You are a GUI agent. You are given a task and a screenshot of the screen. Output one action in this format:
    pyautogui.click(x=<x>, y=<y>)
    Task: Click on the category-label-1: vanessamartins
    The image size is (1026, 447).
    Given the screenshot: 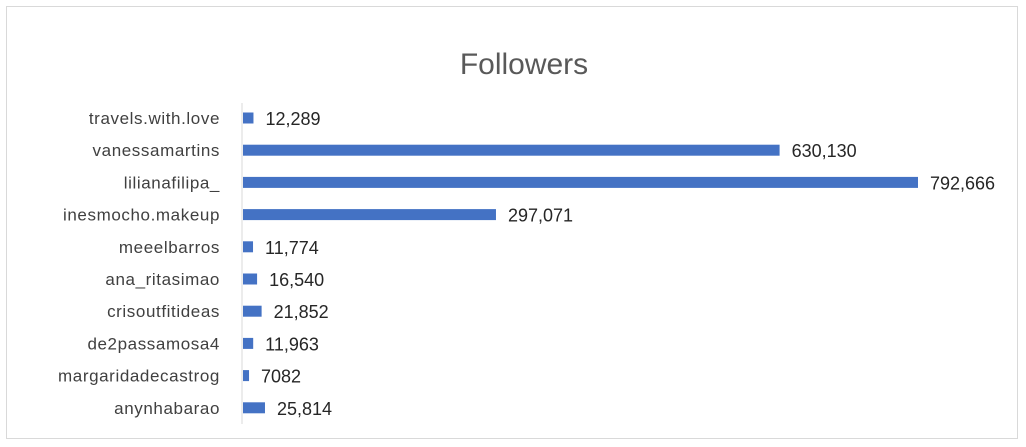 What is the action you would take?
    pyautogui.click(x=156, y=150)
    